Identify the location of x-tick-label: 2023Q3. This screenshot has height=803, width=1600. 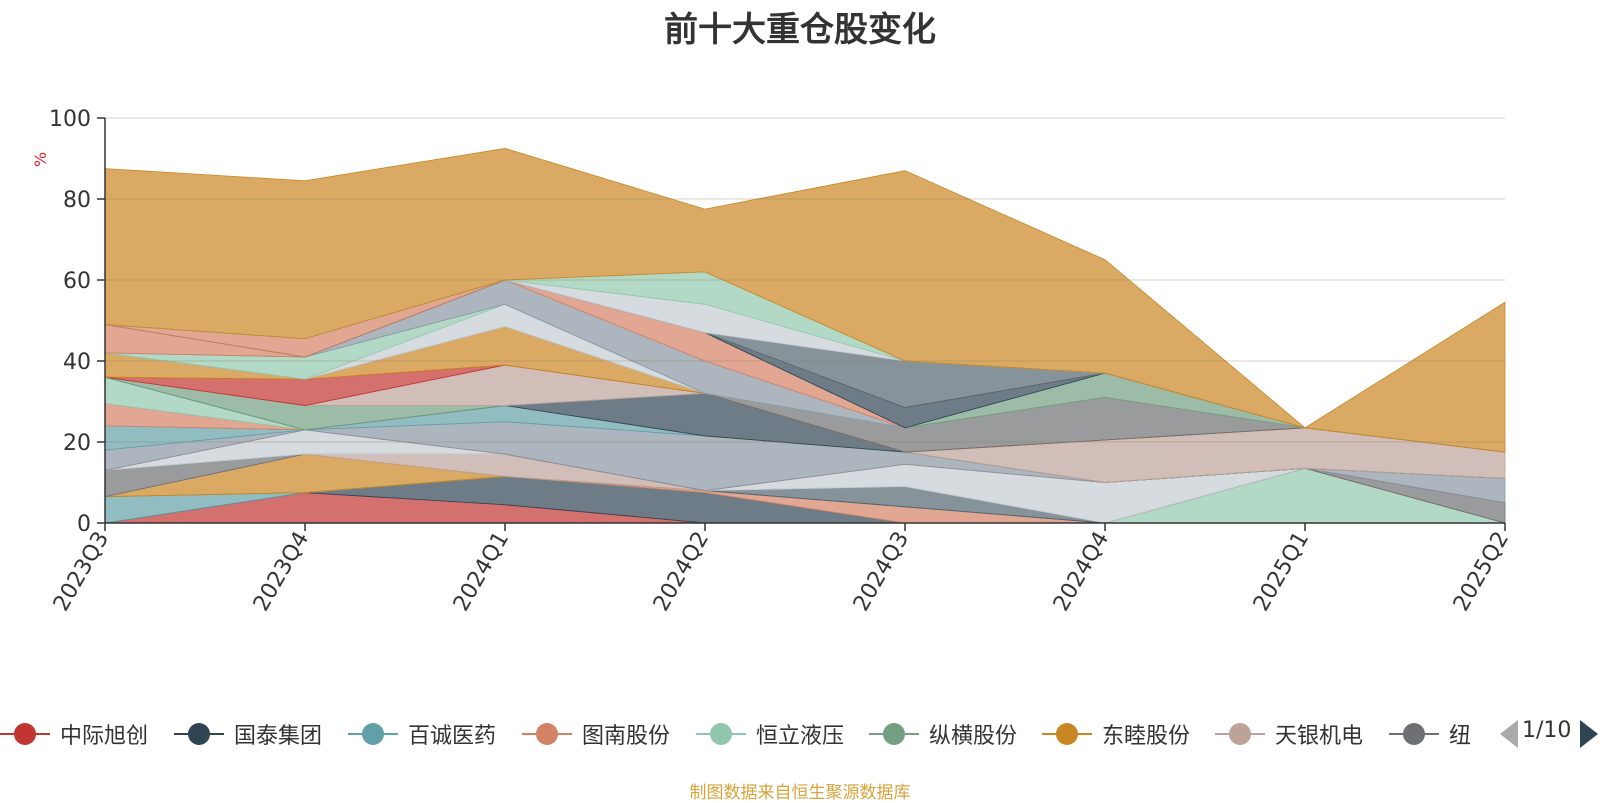
(81, 572).